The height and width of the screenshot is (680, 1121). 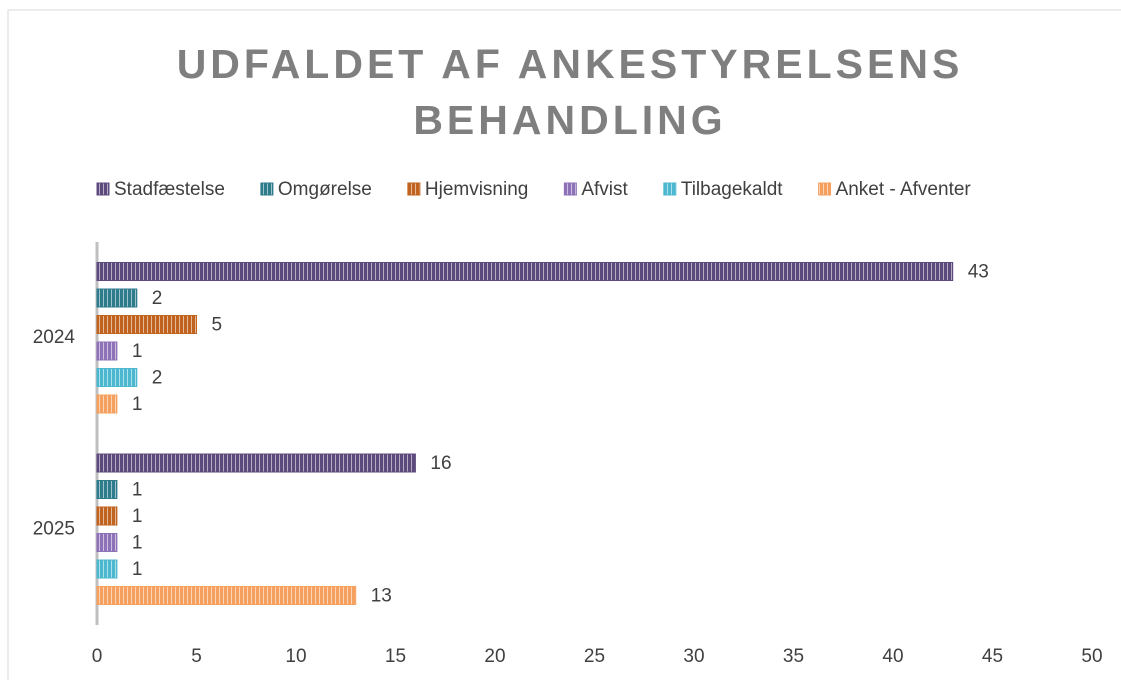 What do you see at coordinates (295, 656) in the screenshot?
I see `x-tick-label: 10` at bounding box center [295, 656].